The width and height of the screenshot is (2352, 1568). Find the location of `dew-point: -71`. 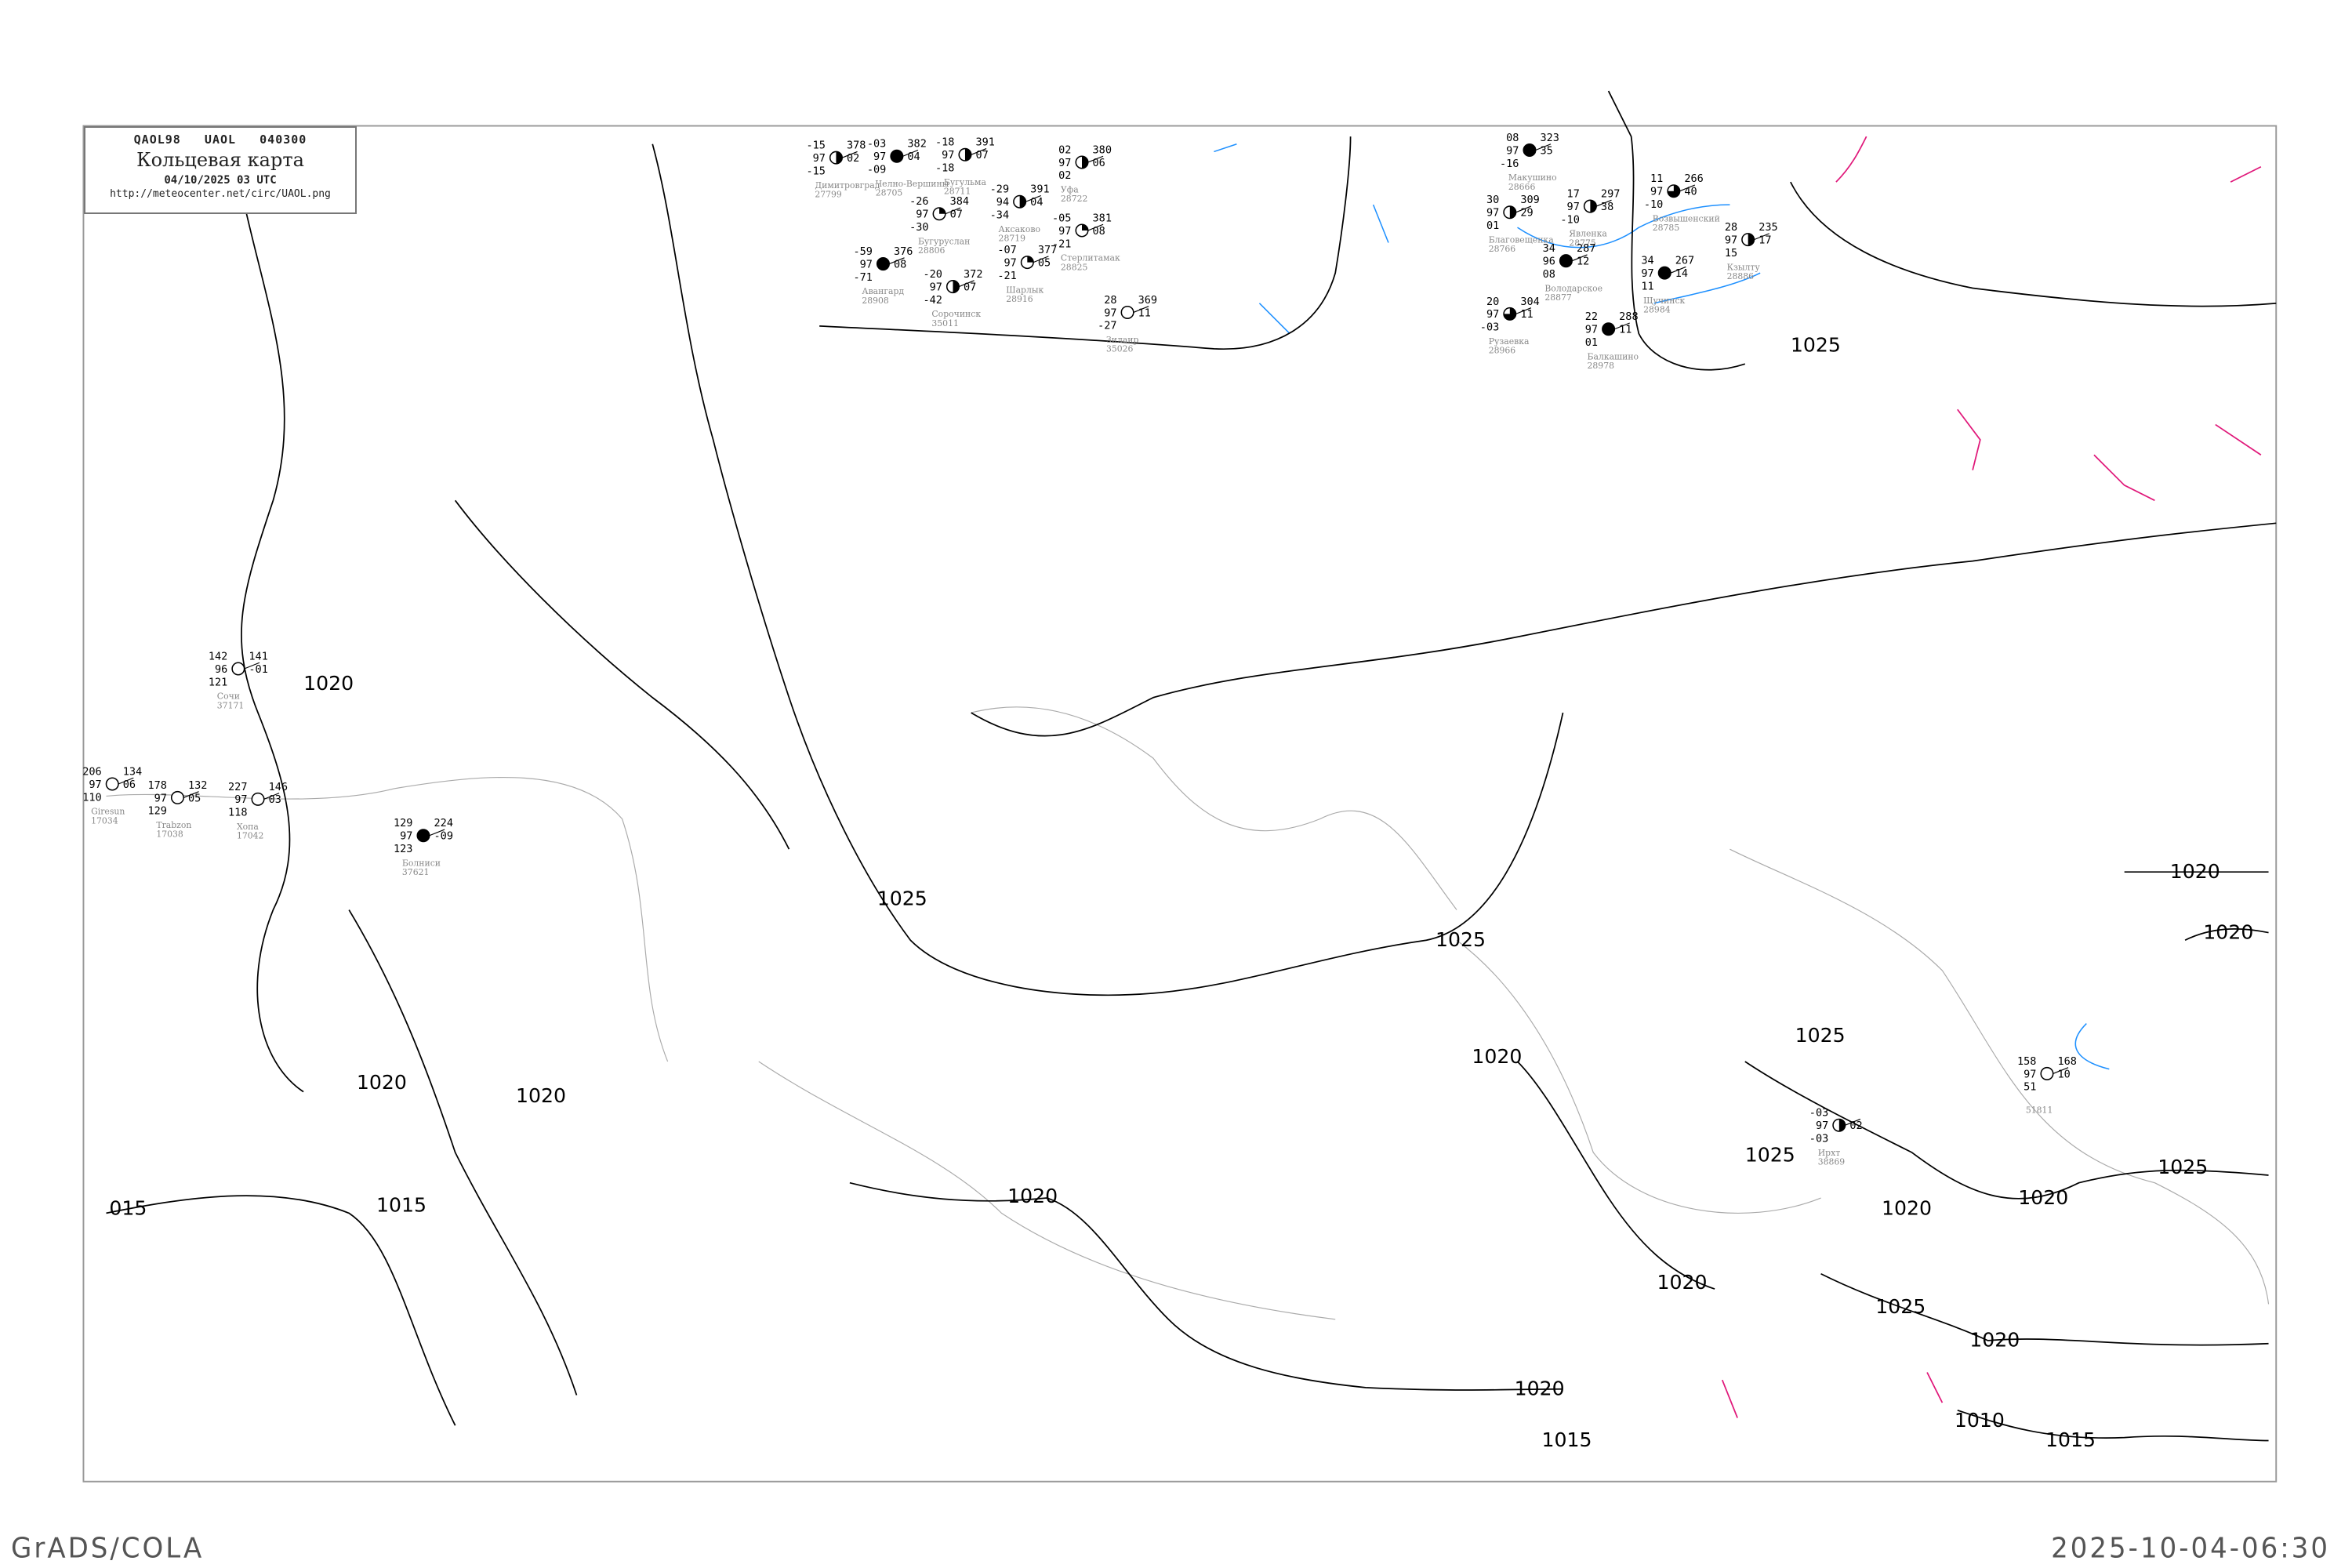

dew-point: -71 is located at coordinates (862, 277).